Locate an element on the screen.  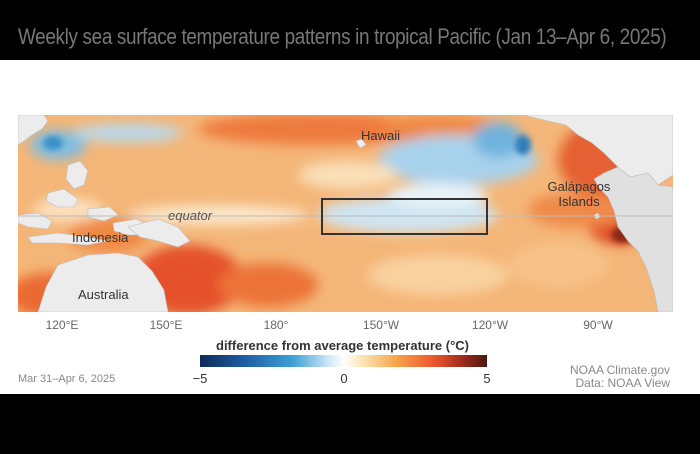
longitude-tick-150e: 150°E is located at coordinates (166, 325).